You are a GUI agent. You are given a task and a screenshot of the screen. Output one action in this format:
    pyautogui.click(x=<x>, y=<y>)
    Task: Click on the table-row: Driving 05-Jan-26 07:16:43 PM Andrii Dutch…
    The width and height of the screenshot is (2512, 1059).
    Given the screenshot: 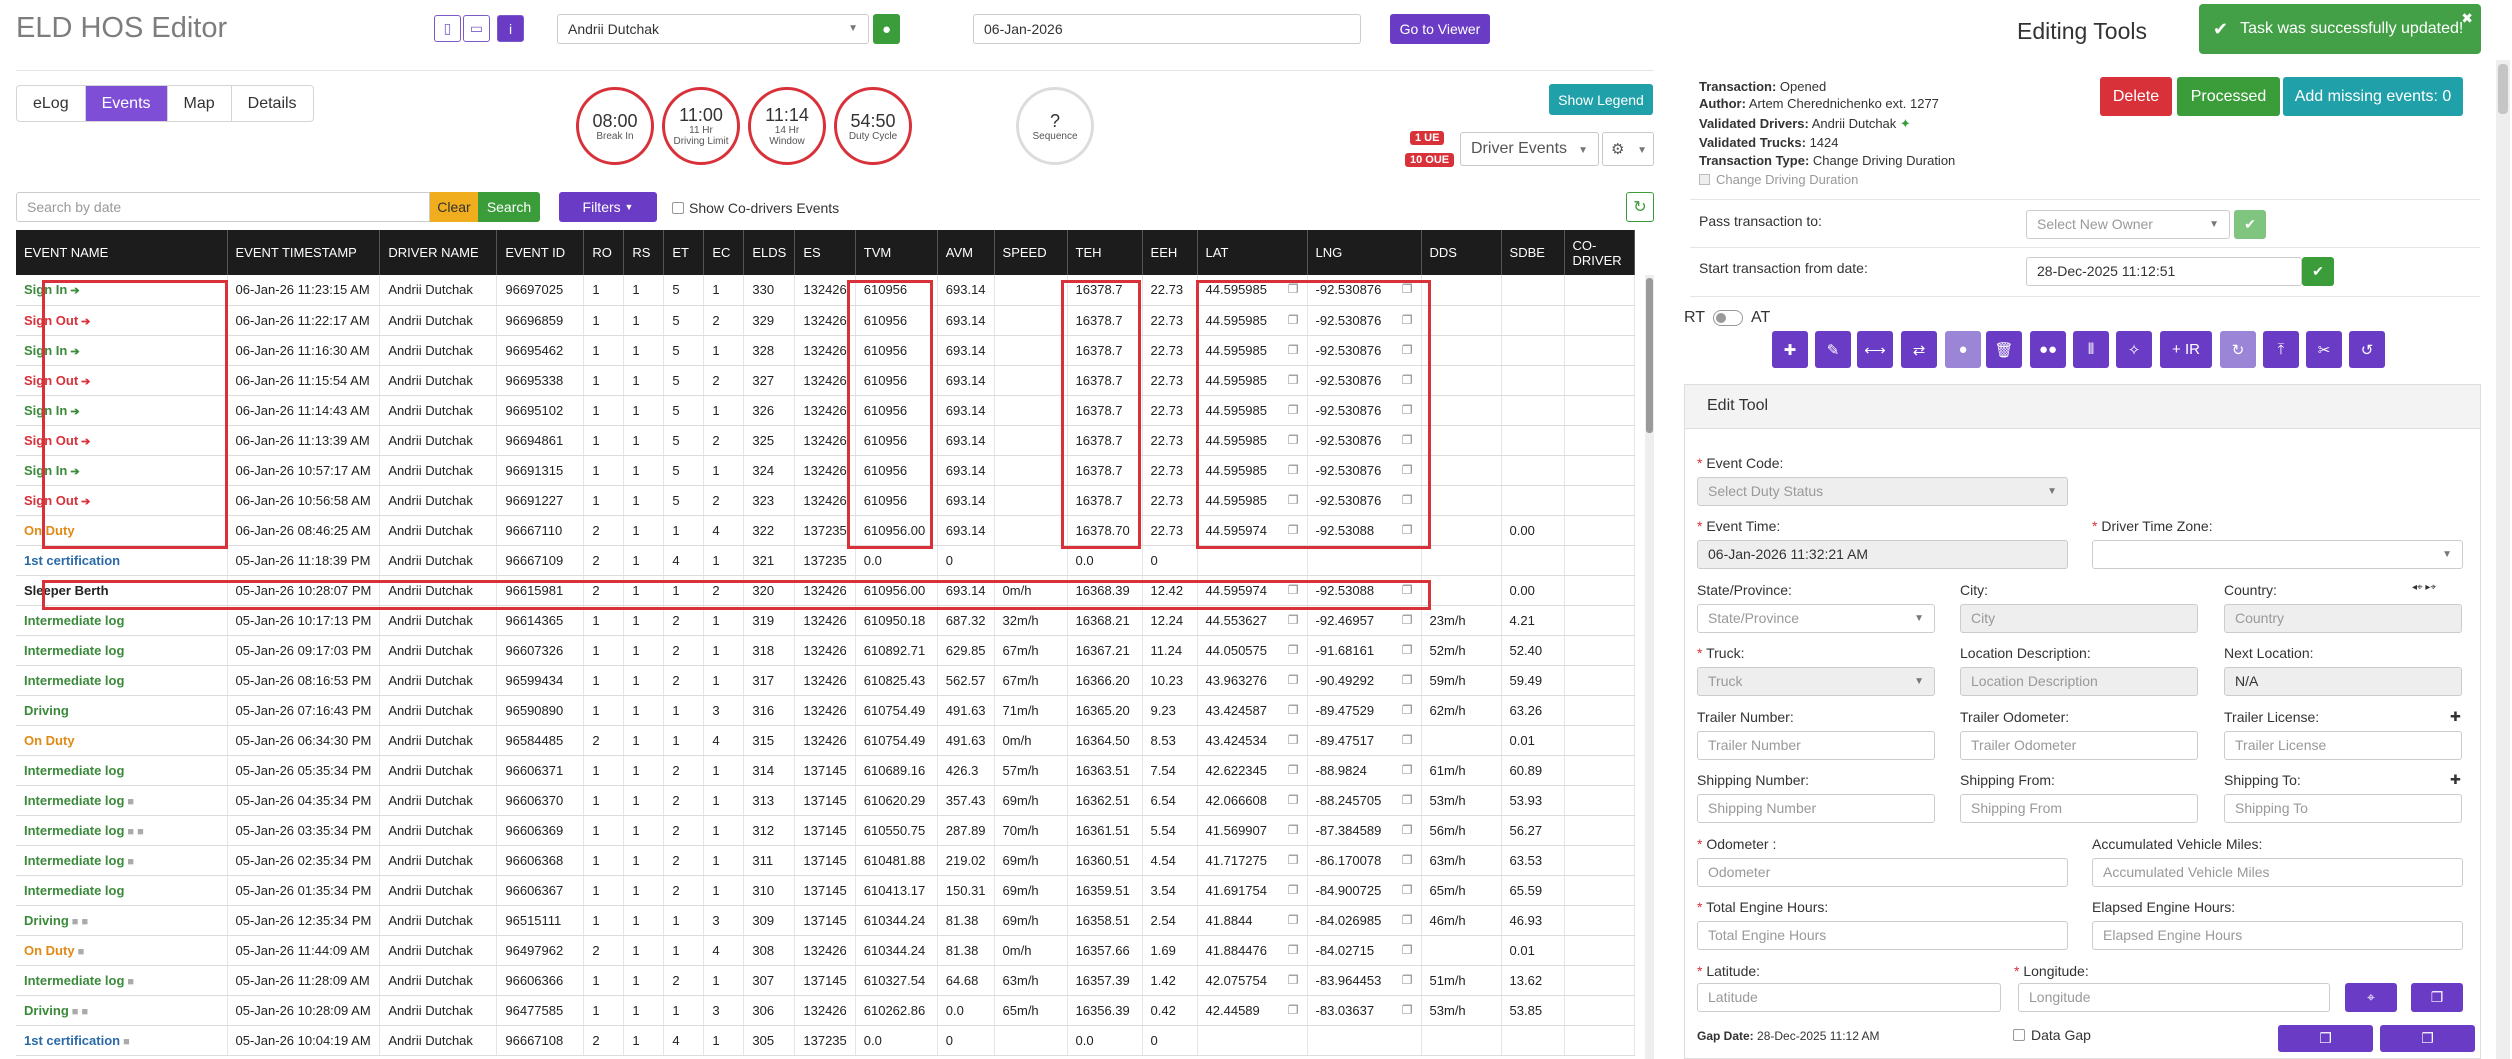 What is the action you would take?
    pyautogui.click(x=825, y=710)
    